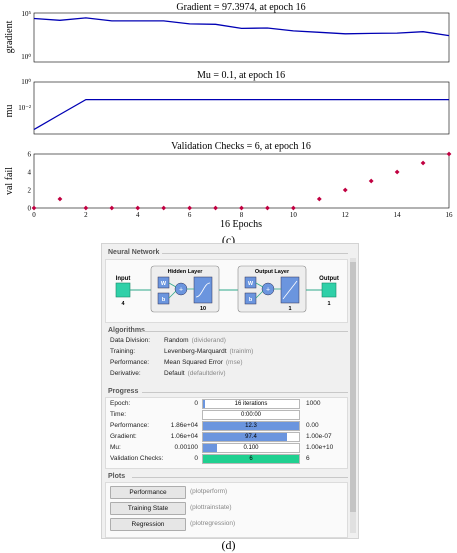 The image size is (457, 553). What do you see at coordinates (241, 75) in the screenshot?
I see `mu-title: Mu = 0.1, at epoch 16` at bounding box center [241, 75].